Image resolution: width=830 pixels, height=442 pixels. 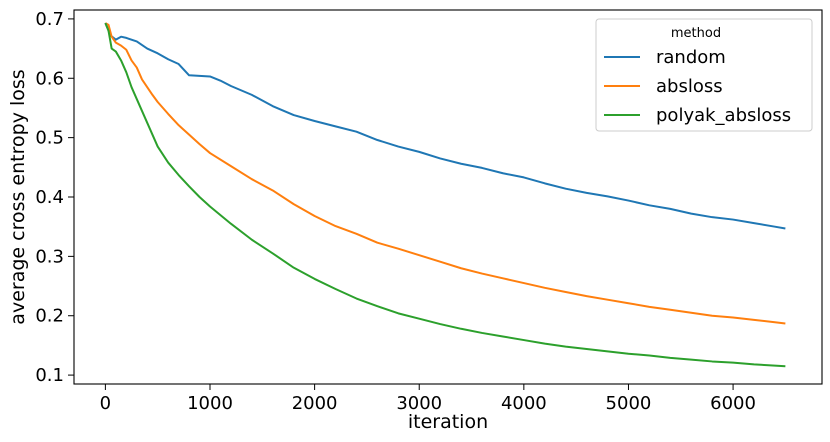 I want to click on x-tick-label: 2000, so click(x=315, y=403).